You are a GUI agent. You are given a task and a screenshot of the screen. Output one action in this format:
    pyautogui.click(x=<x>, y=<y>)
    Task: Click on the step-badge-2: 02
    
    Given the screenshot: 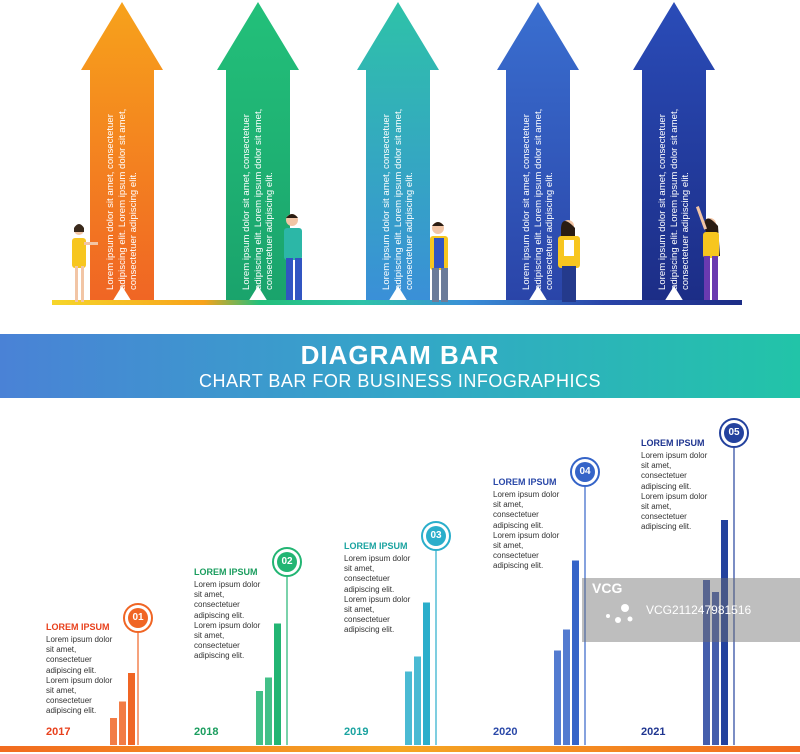 What is the action you would take?
    pyautogui.click(x=287, y=562)
    